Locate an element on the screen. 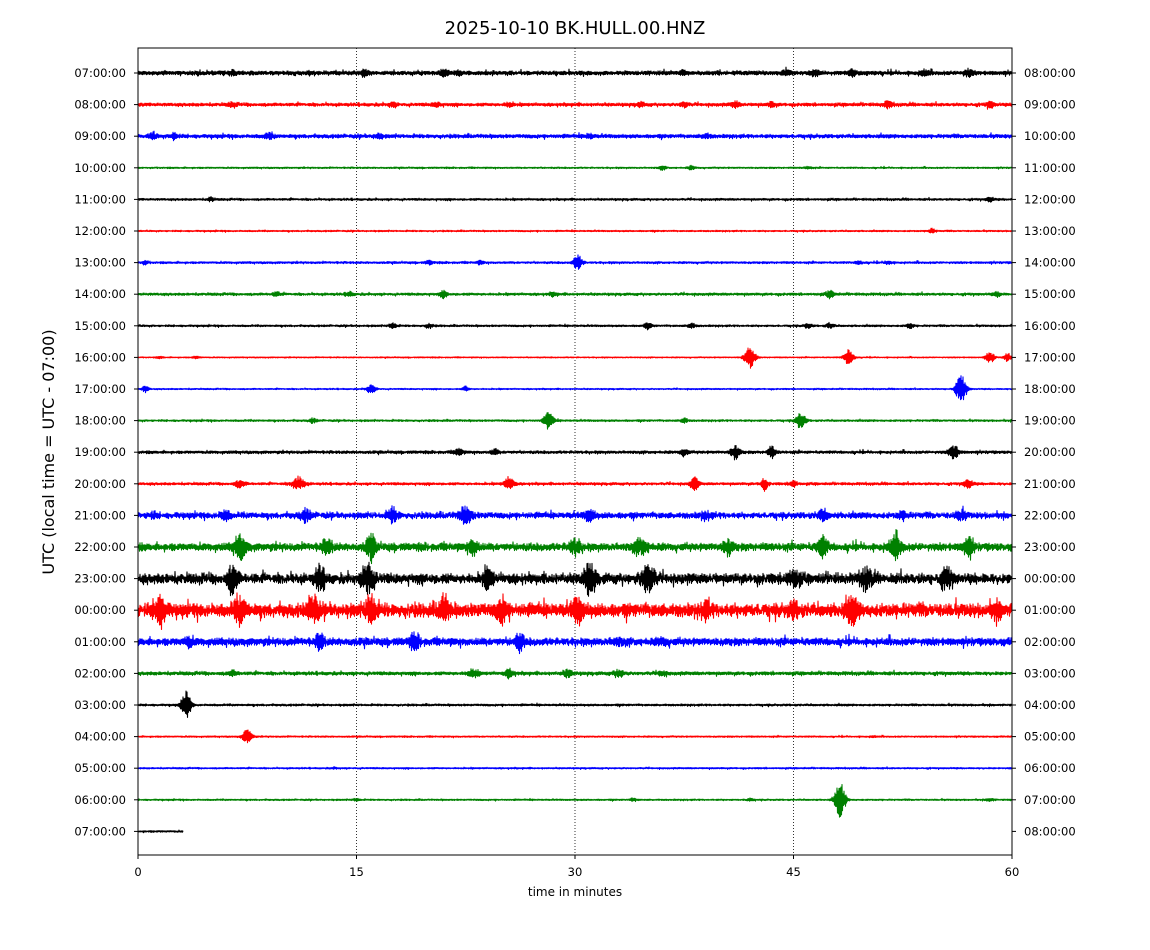 The height and width of the screenshot is (950, 1150). chart-title: 2025-10-10 BK.HULL.00.HNZ is located at coordinates (575, 28).